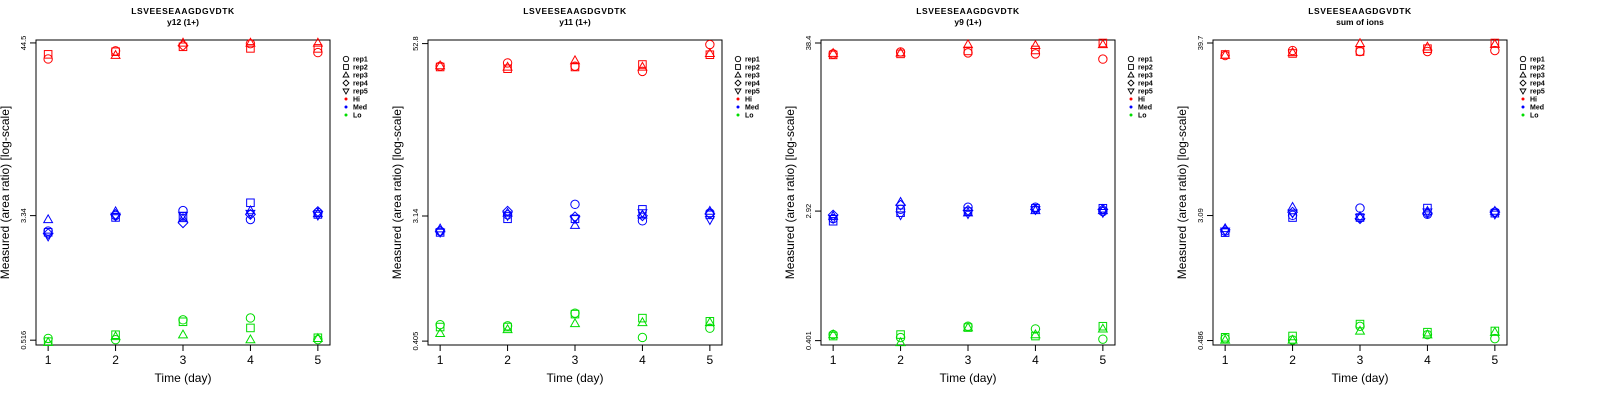  Describe the element at coordinates (752, 76) in the screenshot. I see `legend-label: rep3` at that location.